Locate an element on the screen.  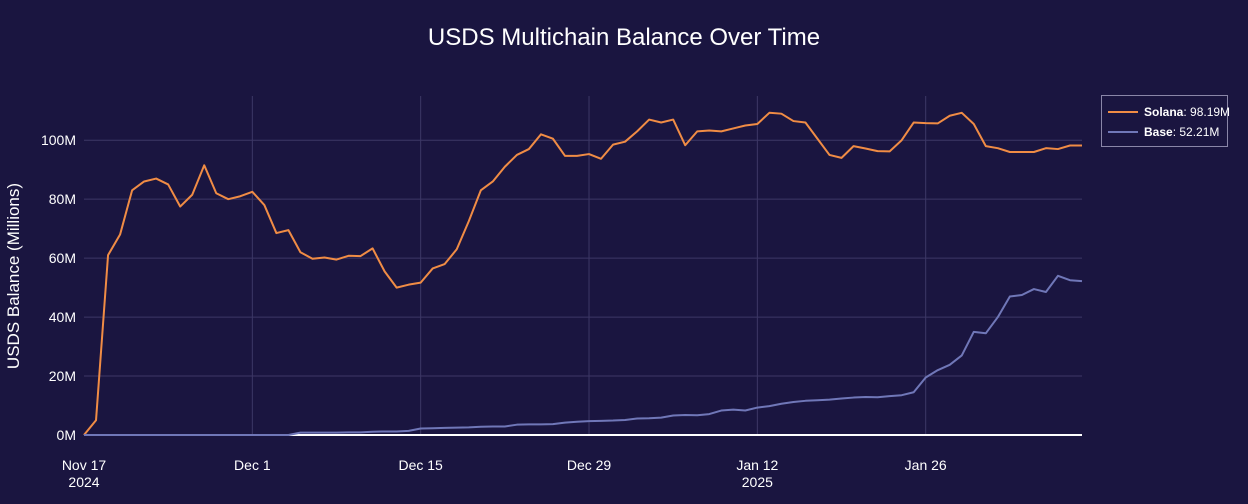
legend-item-solana: Solana: 98.19M is located at coordinates (1169, 112).